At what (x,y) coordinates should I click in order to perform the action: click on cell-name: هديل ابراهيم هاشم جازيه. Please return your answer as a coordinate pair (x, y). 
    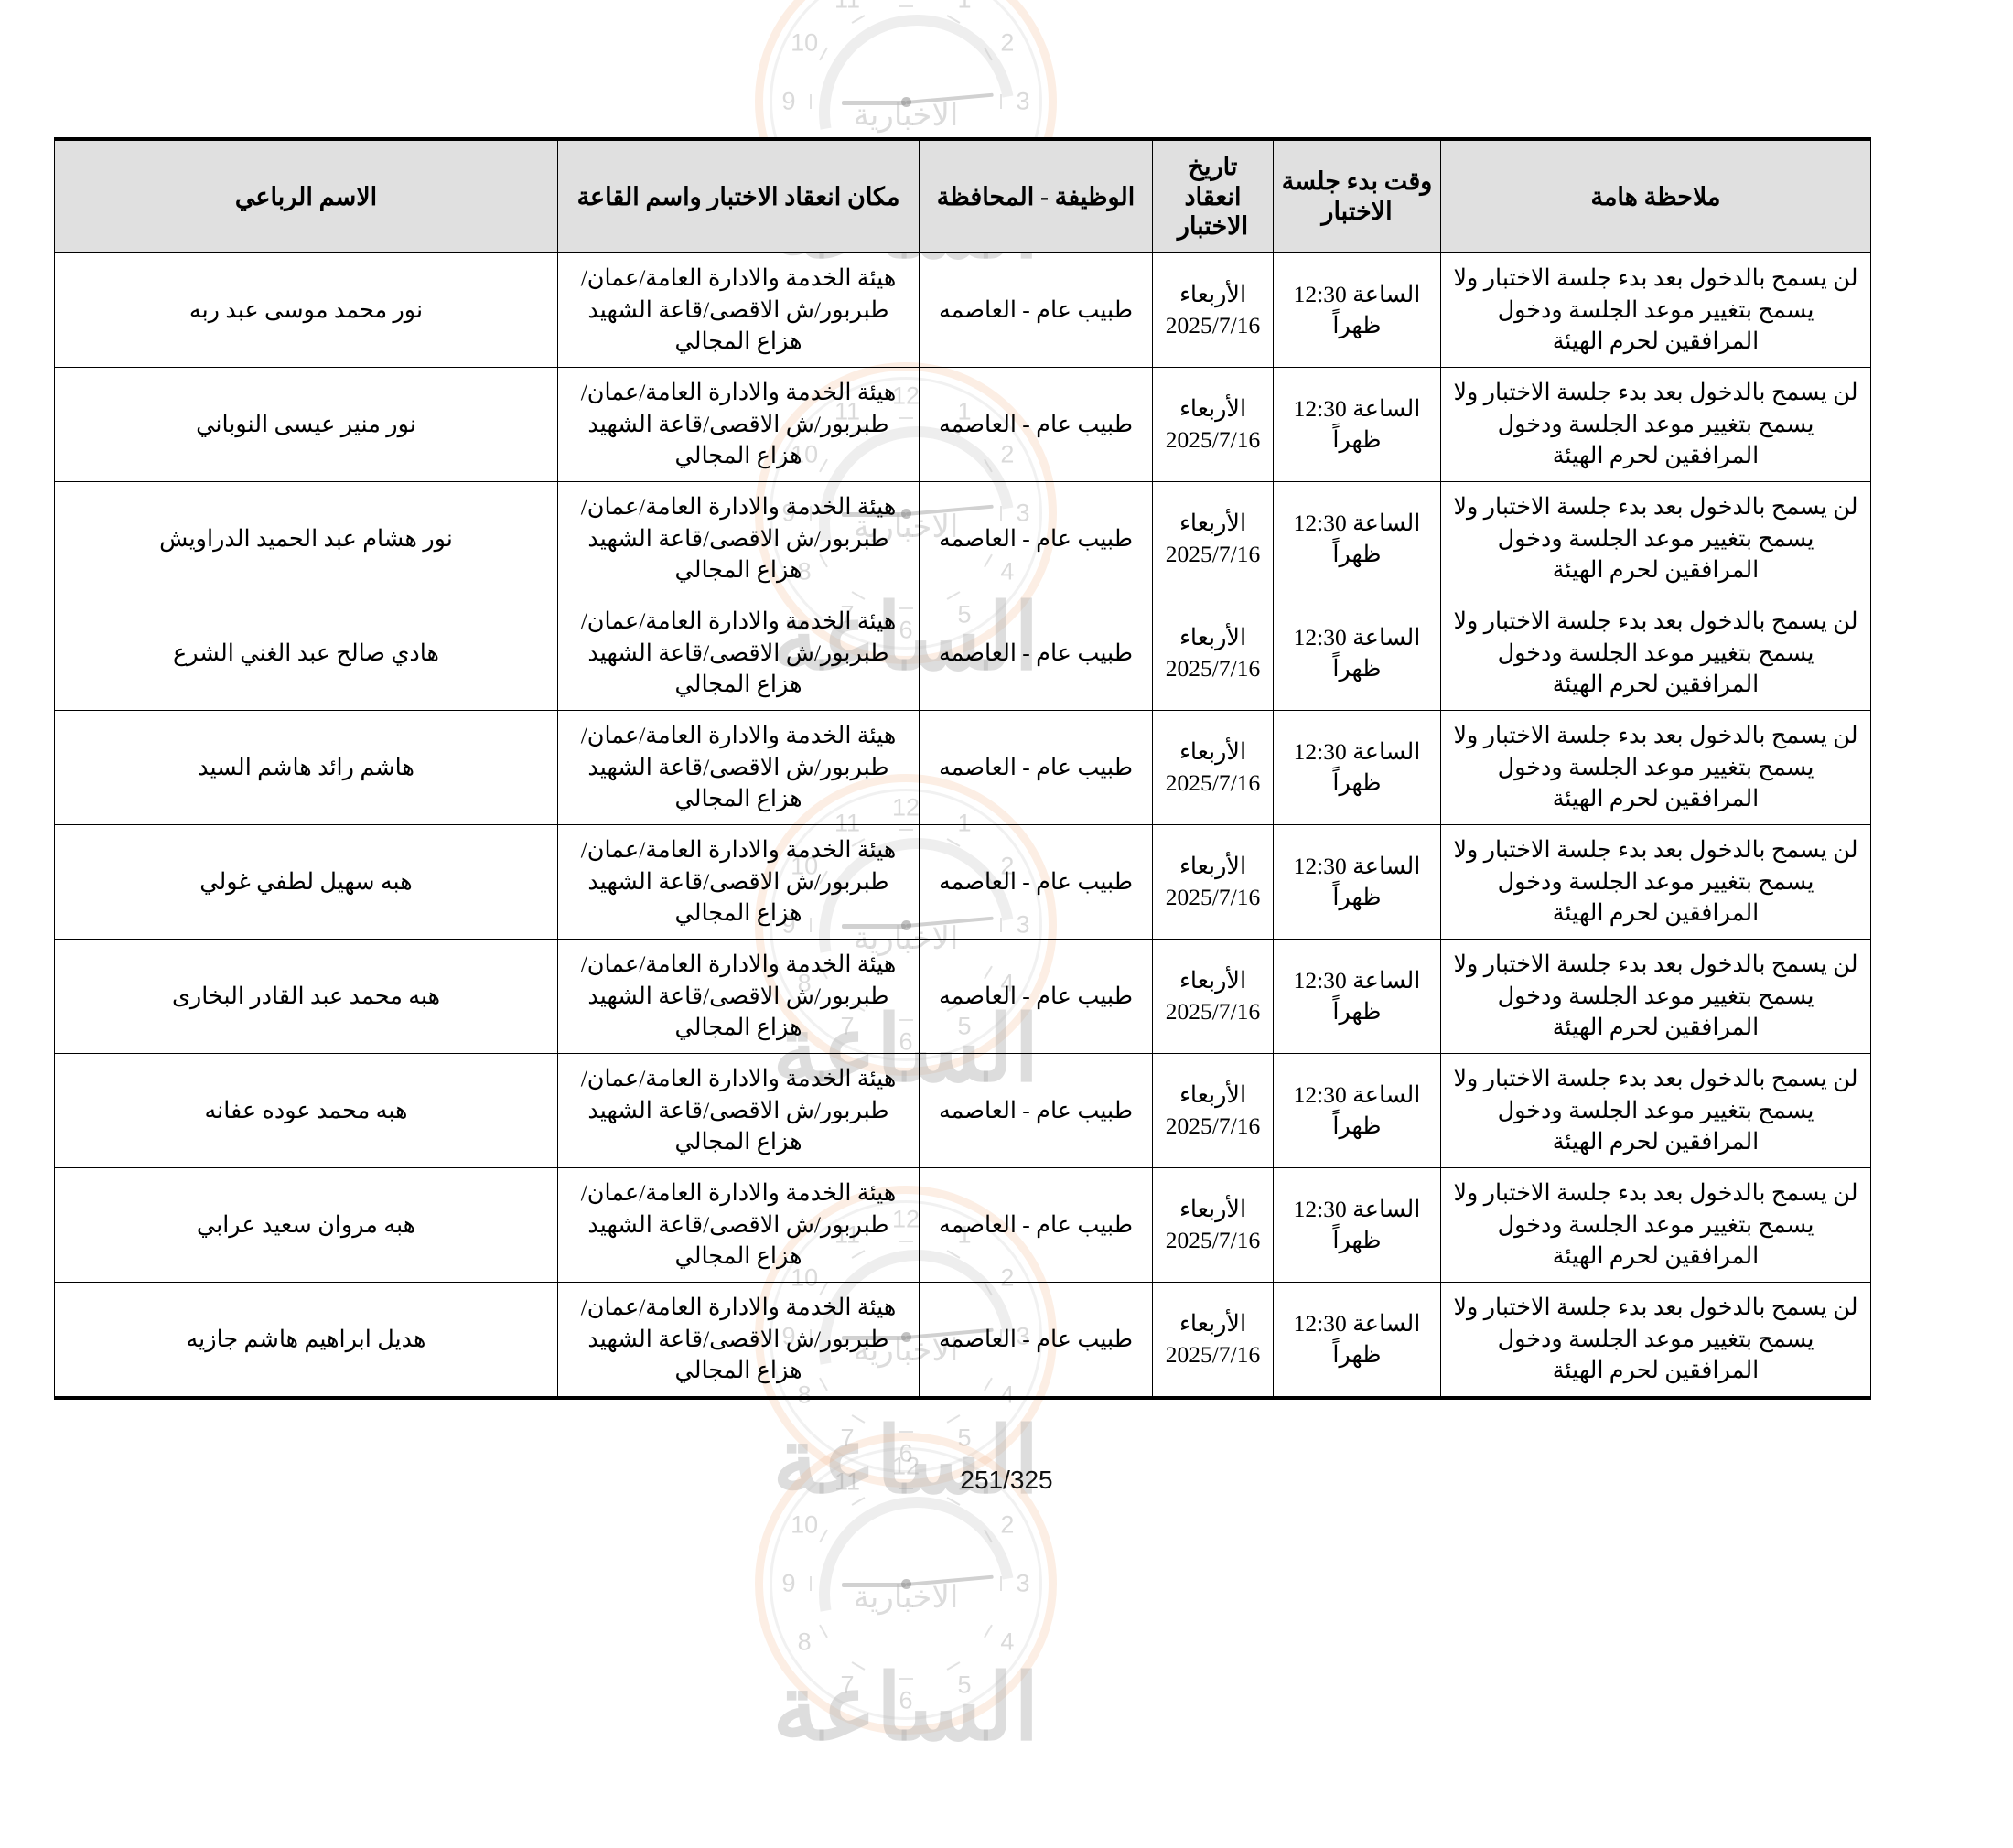
    Looking at the image, I should click on (306, 1341).